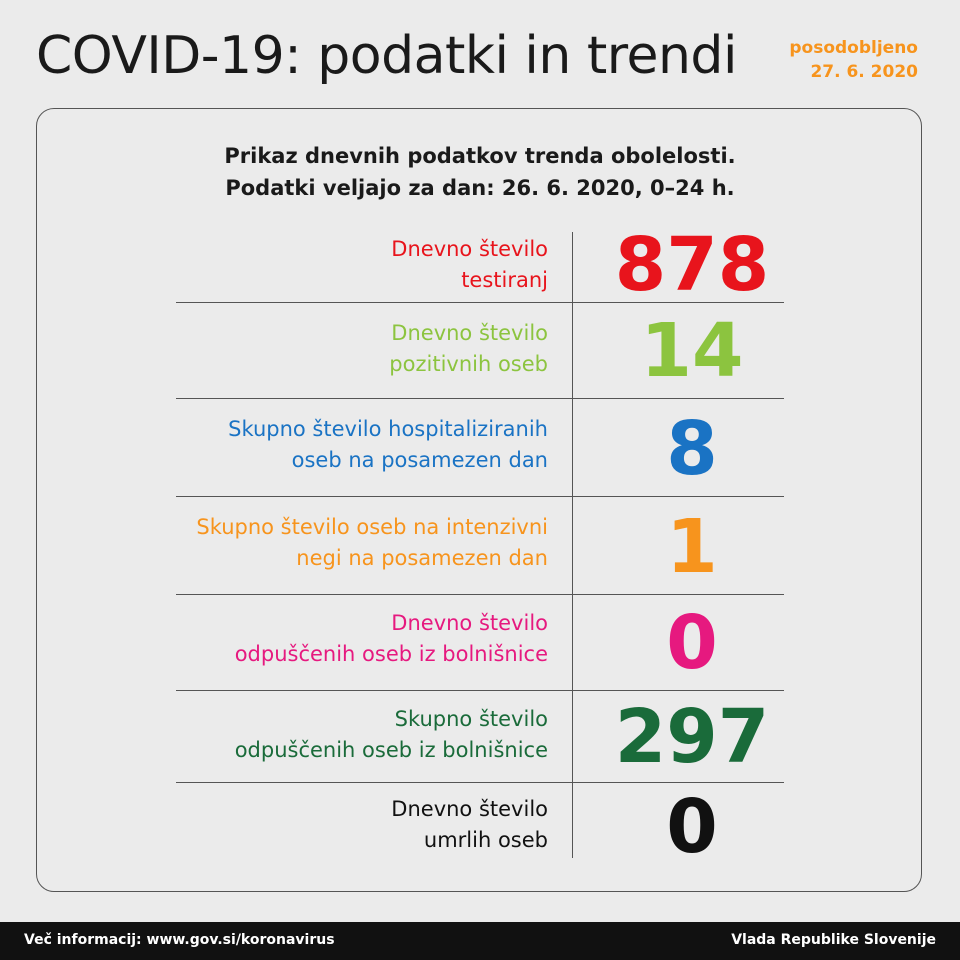 The height and width of the screenshot is (960, 960). Describe the element at coordinates (468, 364) in the screenshot. I see `stat-label-line-2: pozitivnih oseb` at that location.